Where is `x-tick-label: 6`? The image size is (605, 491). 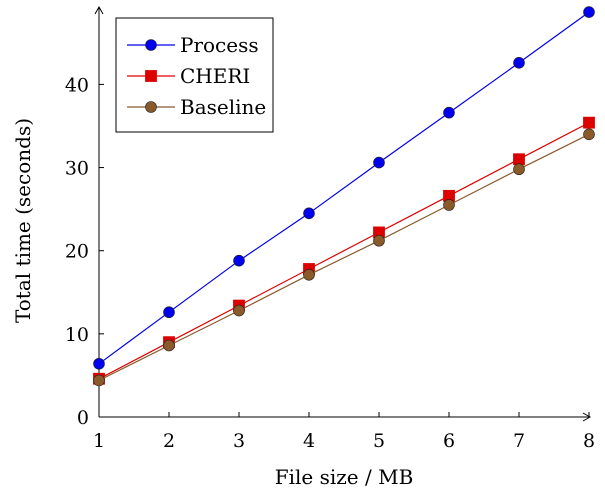
x-tick-label: 6 is located at coordinates (449, 441).